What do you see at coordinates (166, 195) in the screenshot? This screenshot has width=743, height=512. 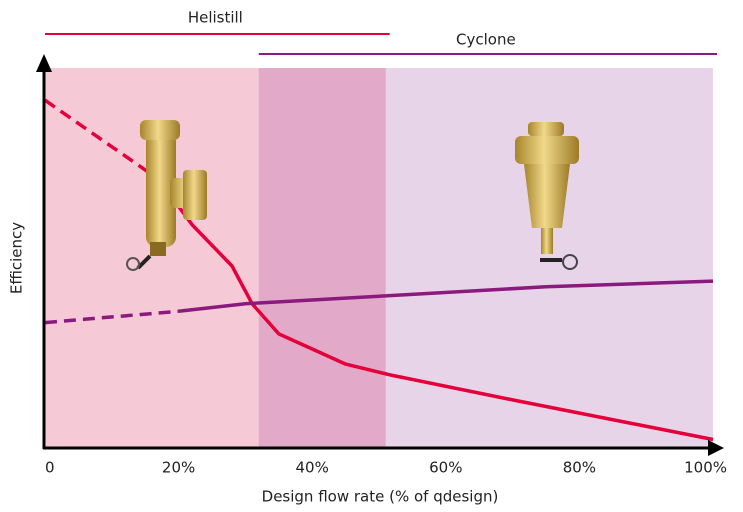 I see `helistill-image` at bounding box center [166, 195].